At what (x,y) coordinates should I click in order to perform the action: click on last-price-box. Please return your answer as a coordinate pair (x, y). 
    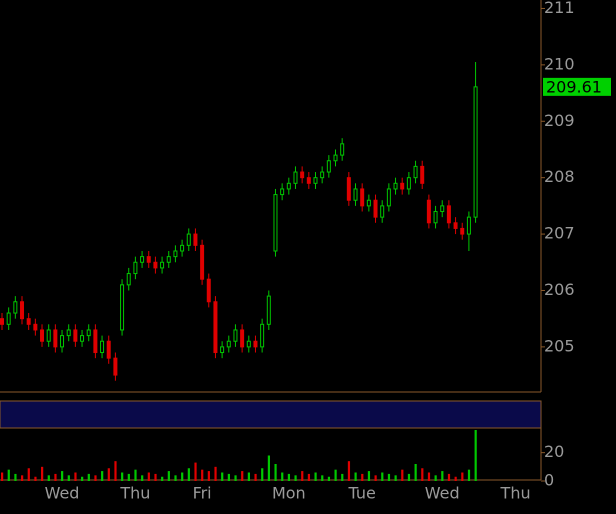
    Looking at the image, I should click on (577, 86).